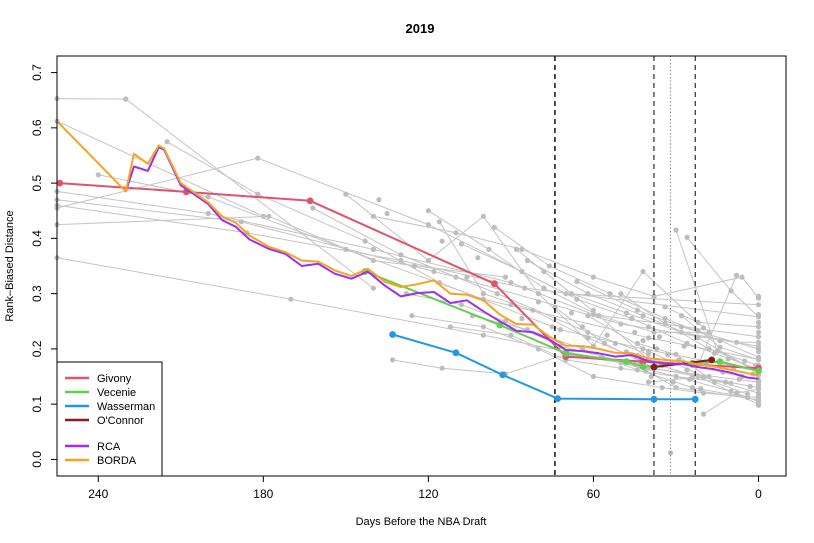 The width and height of the screenshot is (814, 543). What do you see at coordinates (594, 494) in the screenshot?
I see `x-tick-label: 60` at bounding box center [594, 494].